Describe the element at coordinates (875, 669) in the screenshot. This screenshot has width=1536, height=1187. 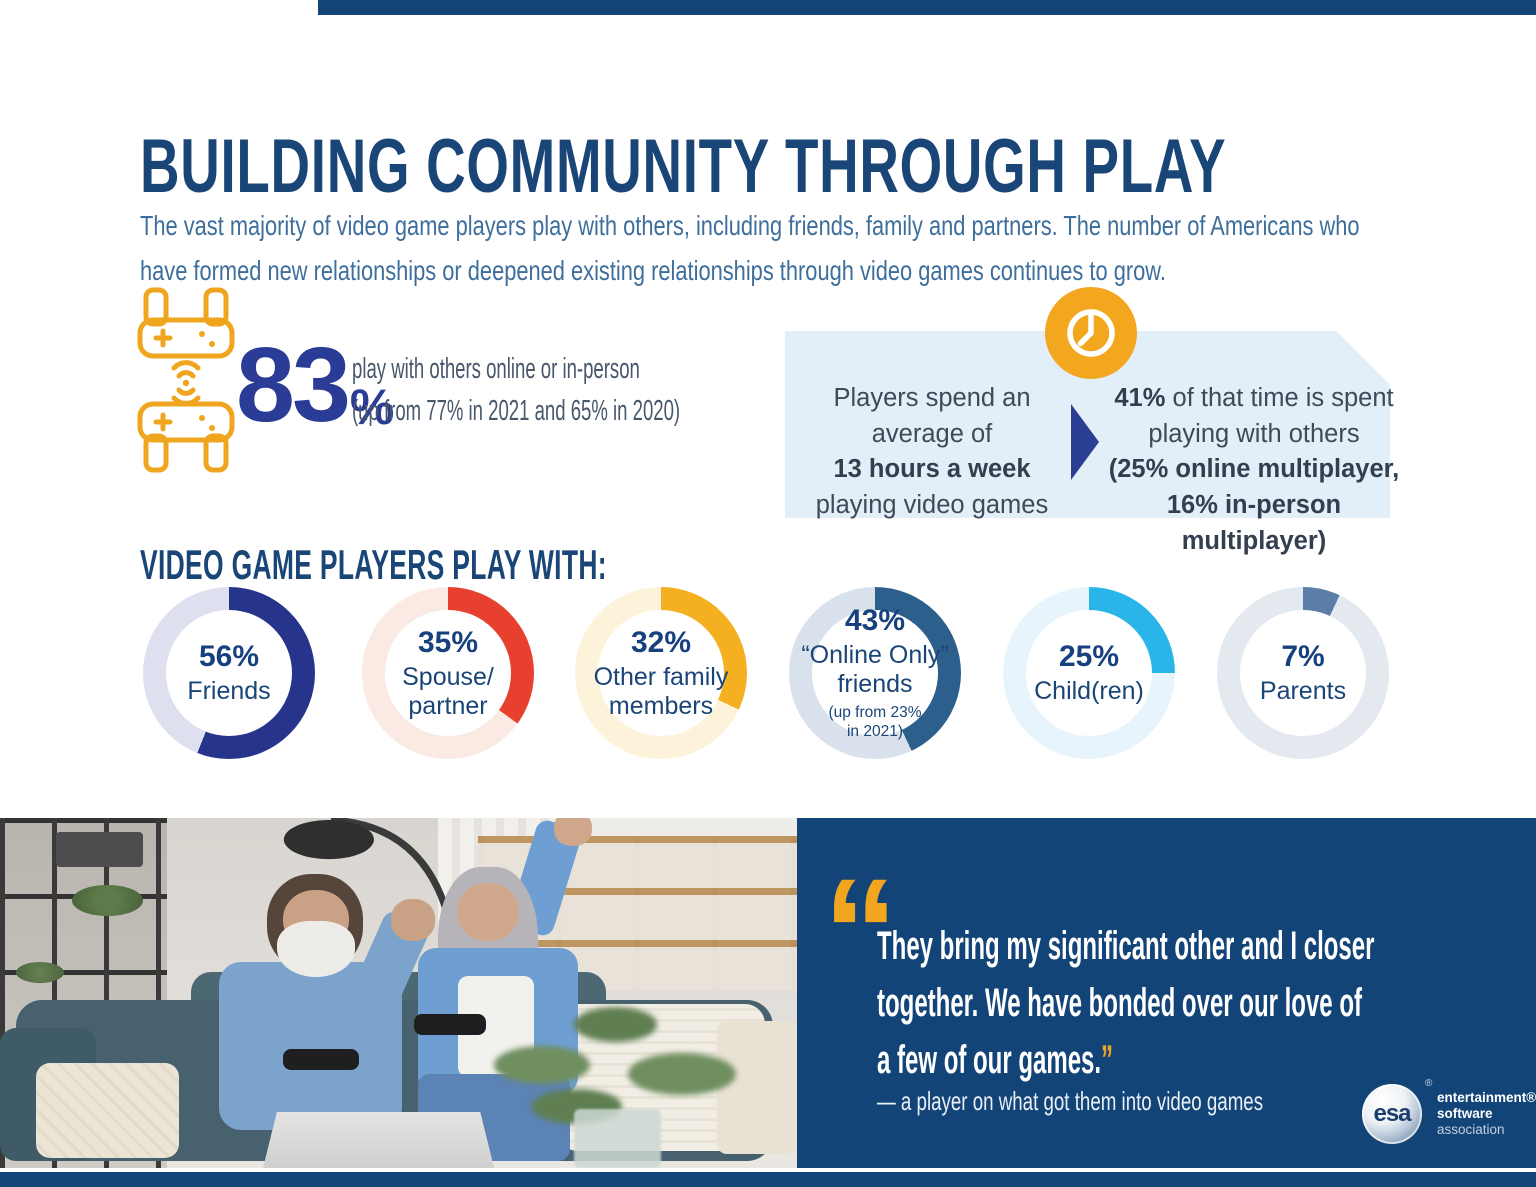
I see `donut-label: “Online Only” friends` at that location.